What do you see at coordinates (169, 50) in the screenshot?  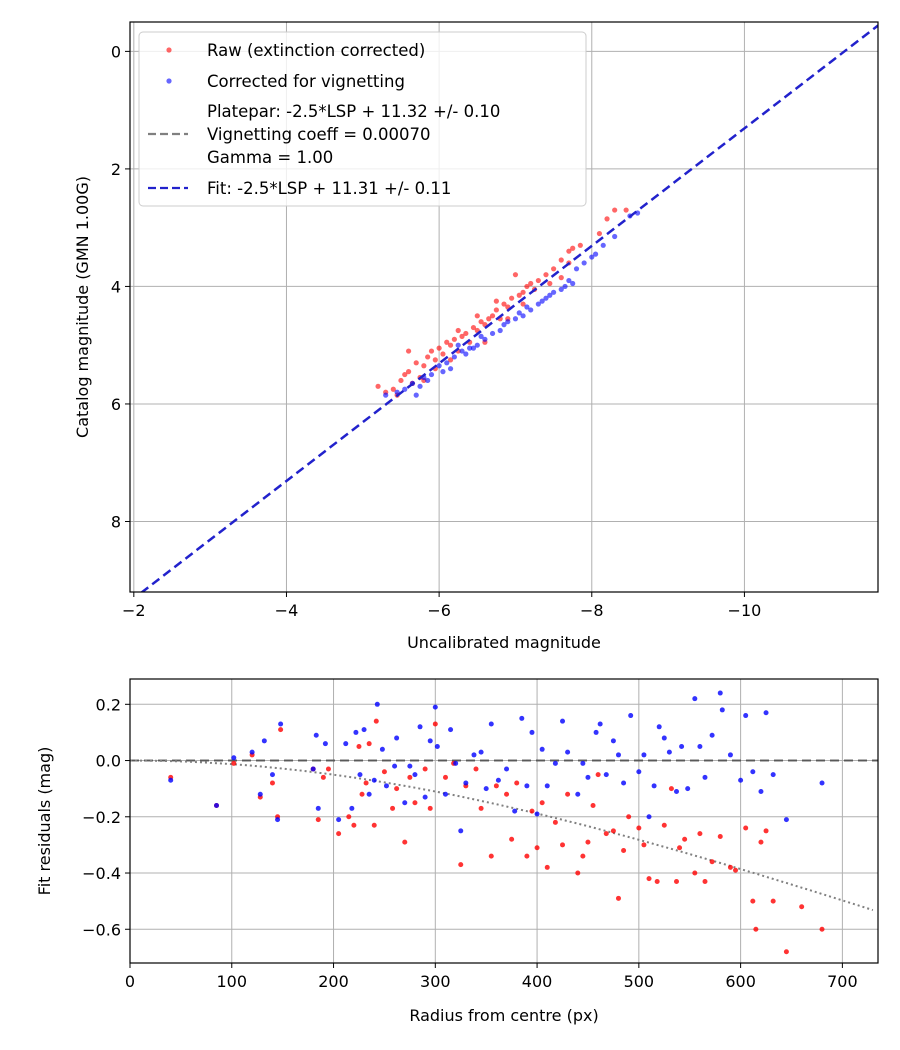 I see `legend-marker-raw` at bounding box center [169, 50].